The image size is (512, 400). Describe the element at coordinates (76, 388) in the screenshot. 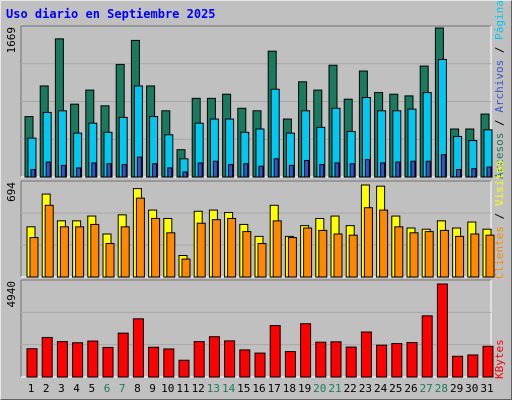

I see `x-tick-label: 4` at that location.